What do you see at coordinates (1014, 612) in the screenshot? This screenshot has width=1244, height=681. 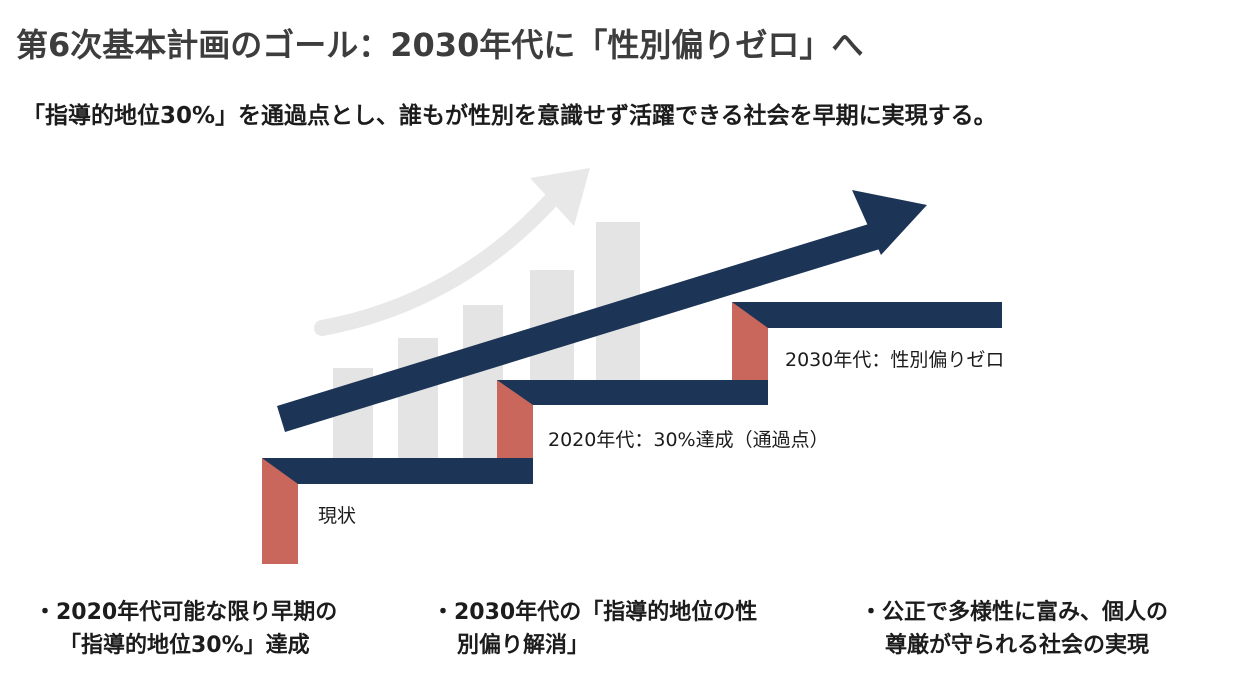 I see `goal-item-line: ・公正で多様性に富み、個人の` at bounding box center [1014, 612].